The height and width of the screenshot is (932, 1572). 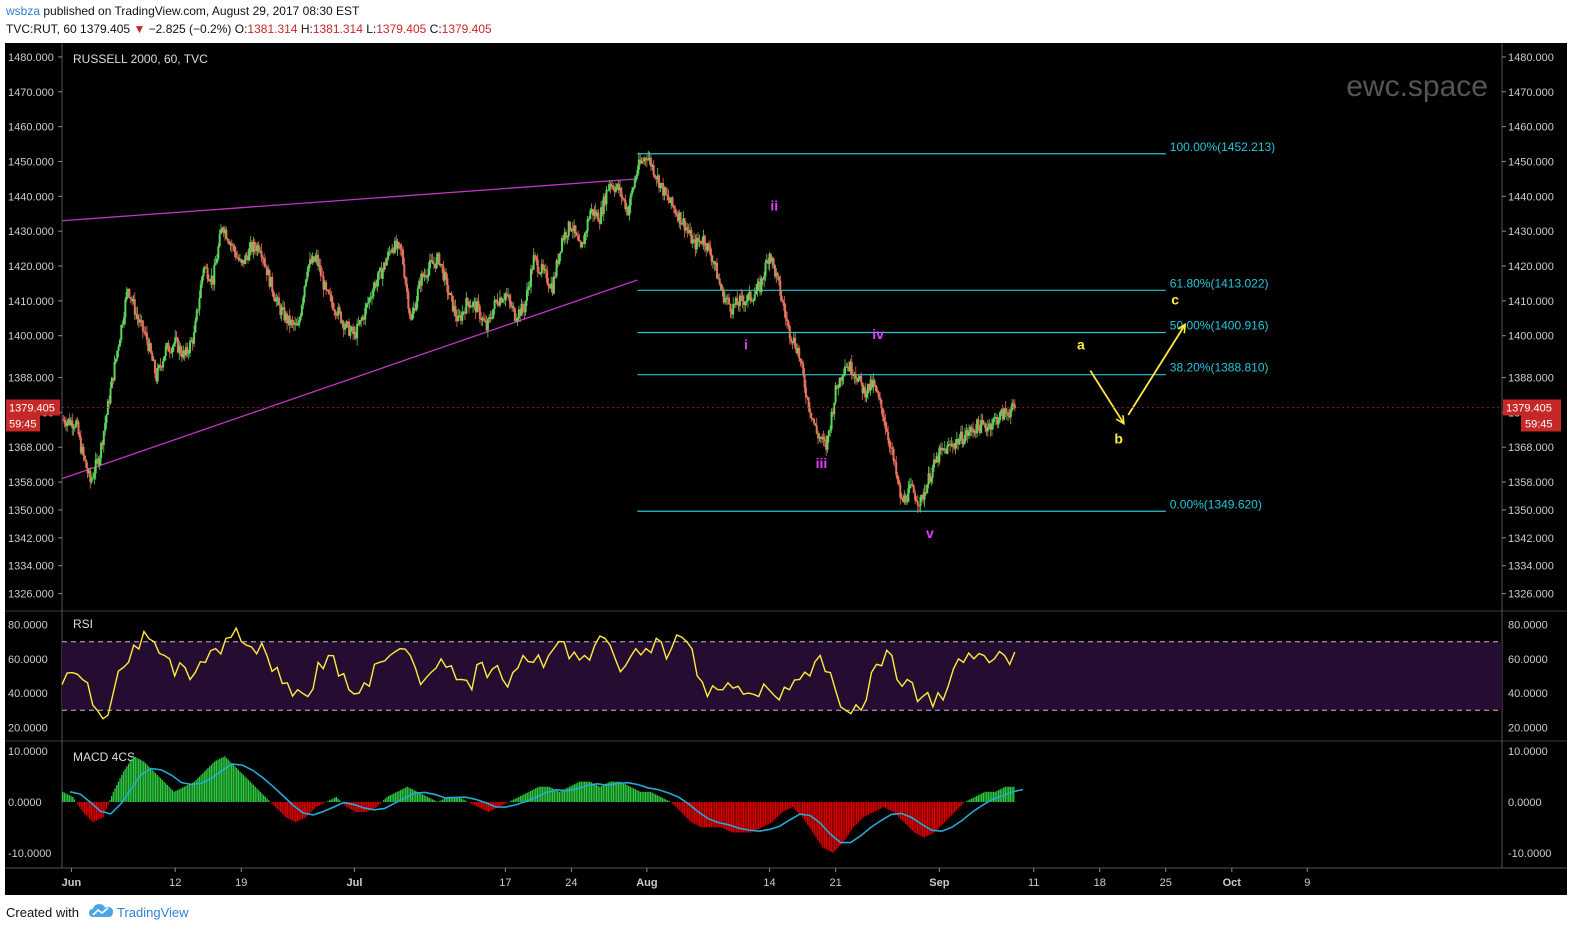 I want to click on macd-tick-label-left: 10.0000, so click(x=28, y=752).